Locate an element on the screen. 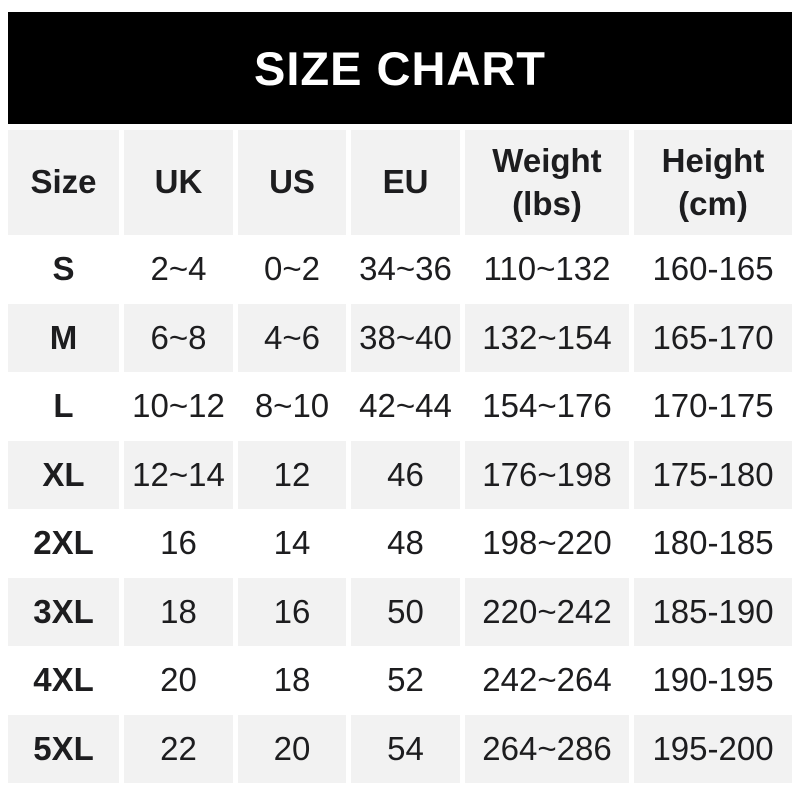 The height and width of the screenshot is (800, 800). table-cell: 52 is located at coordinates (405, 680).